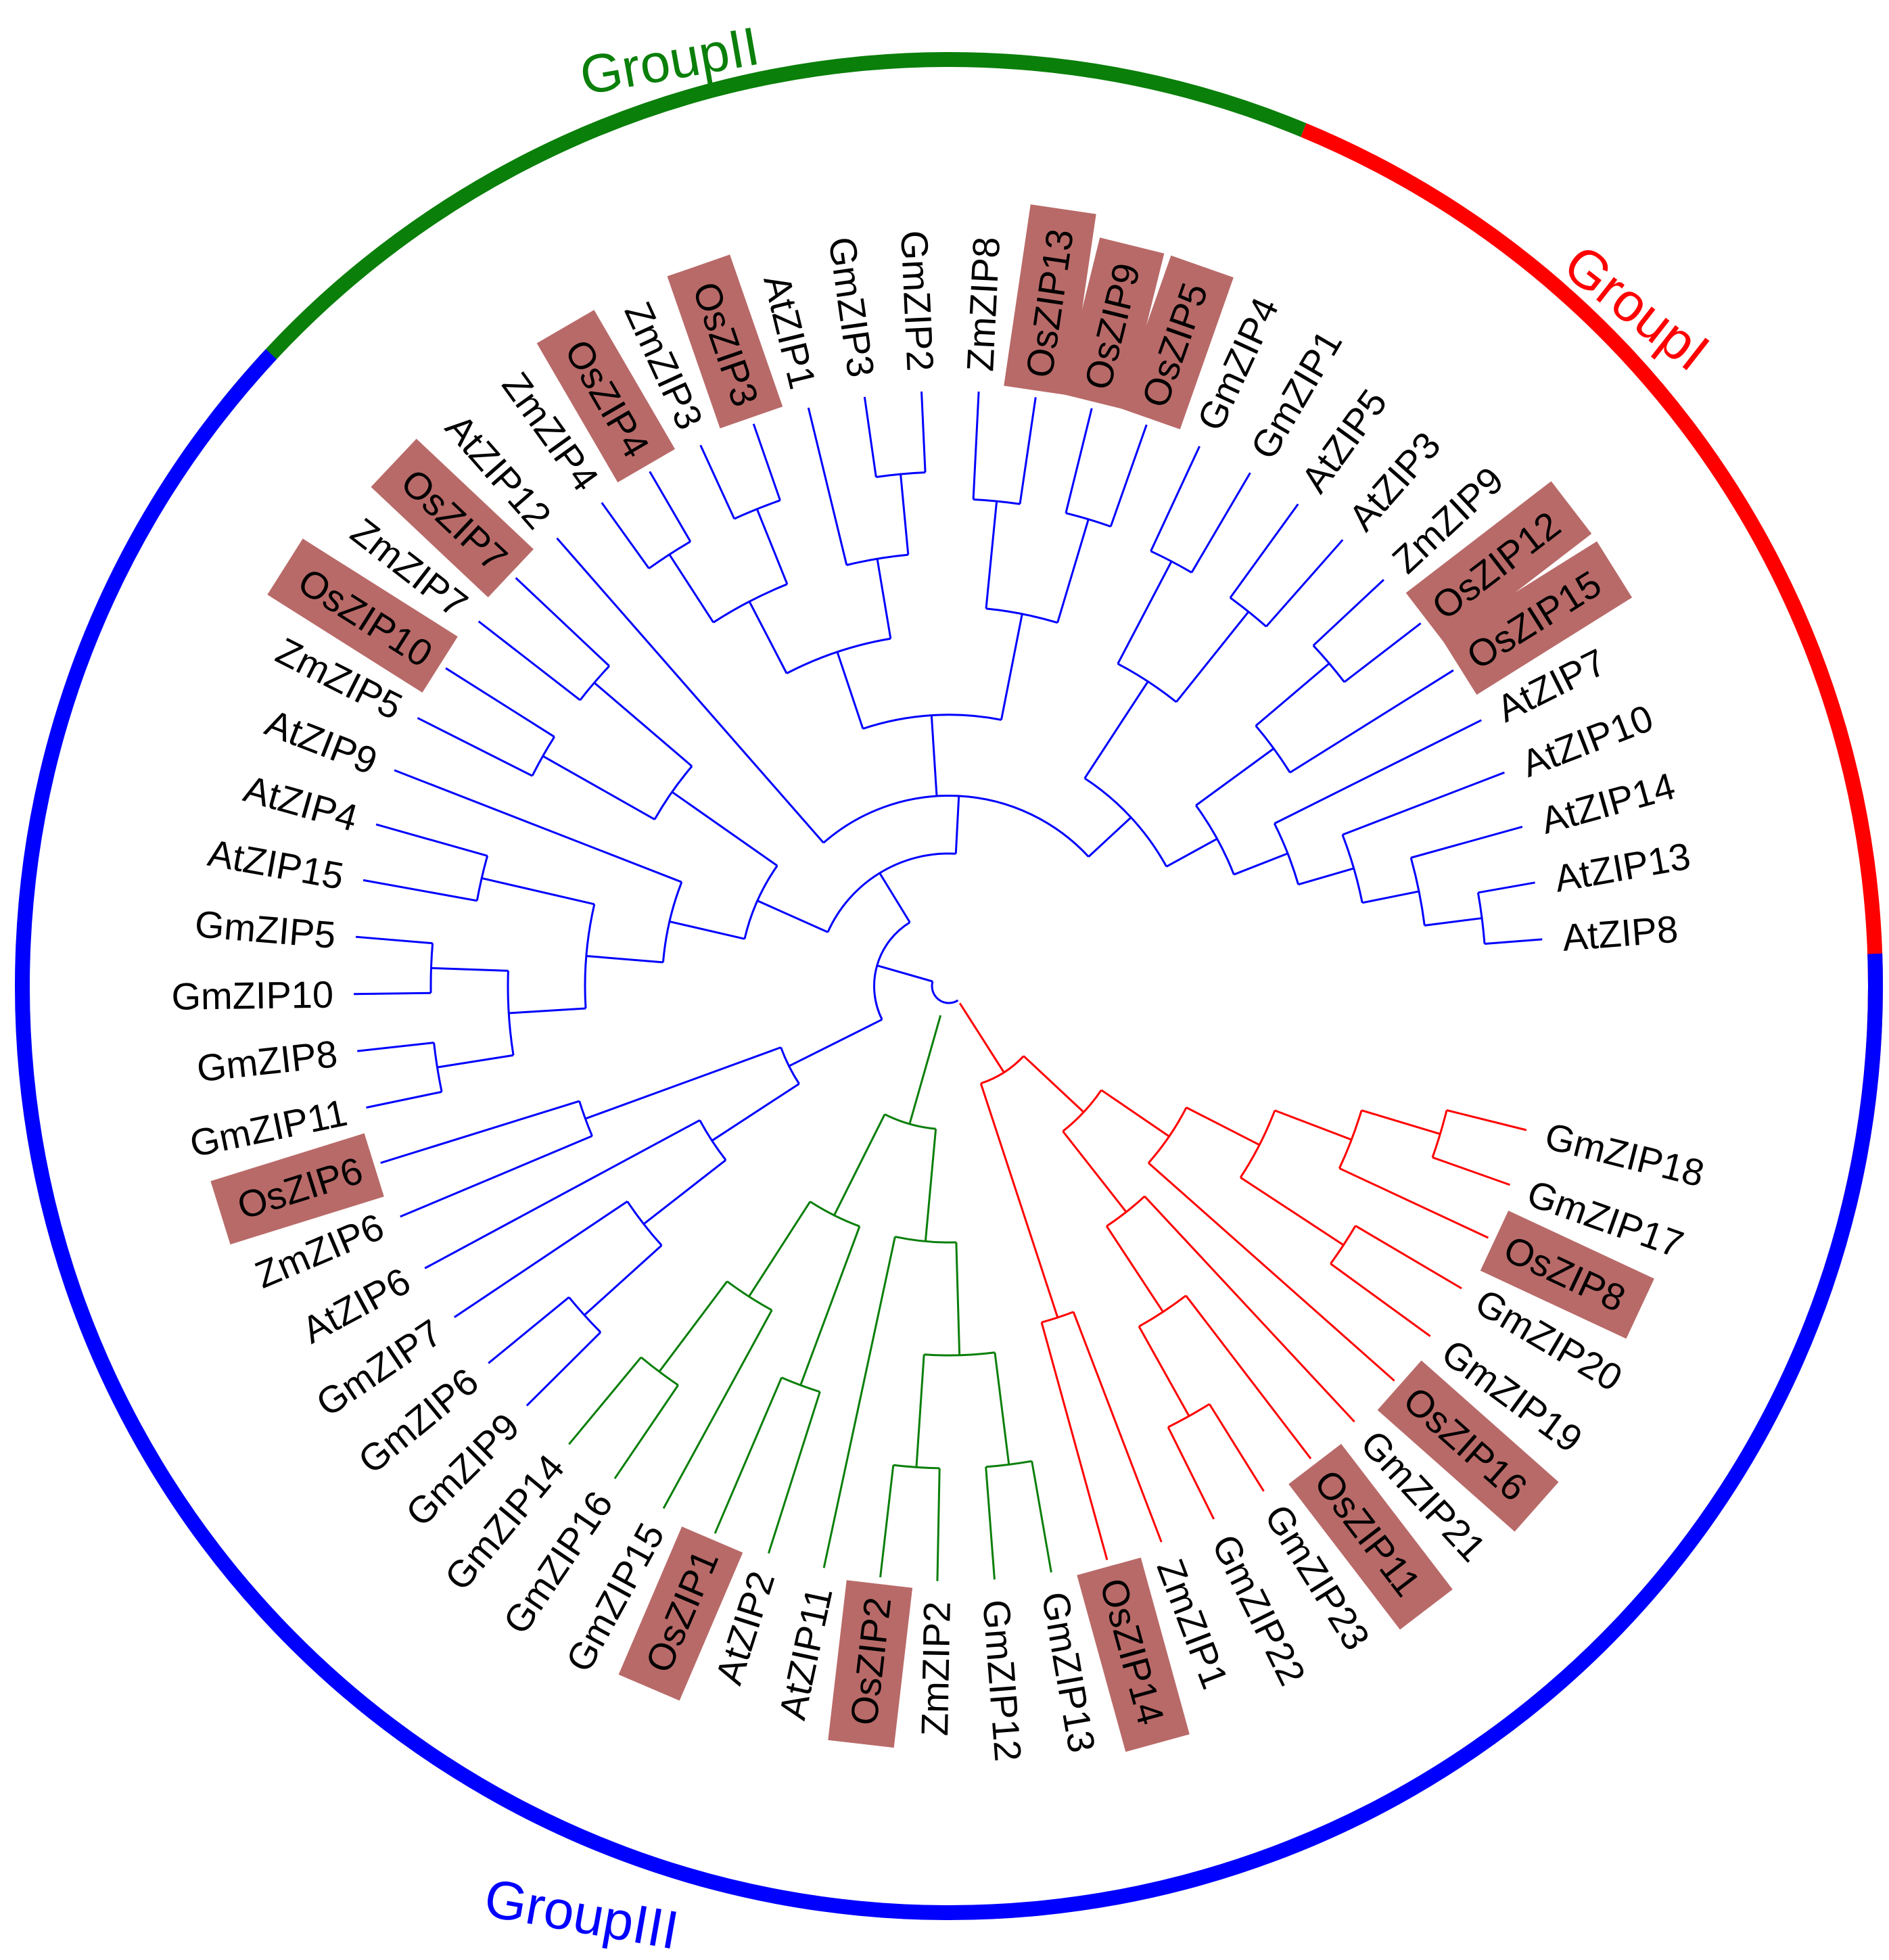 The image size is (1889, 1960). I want to click on group-arc-g2, so click(760, 237).